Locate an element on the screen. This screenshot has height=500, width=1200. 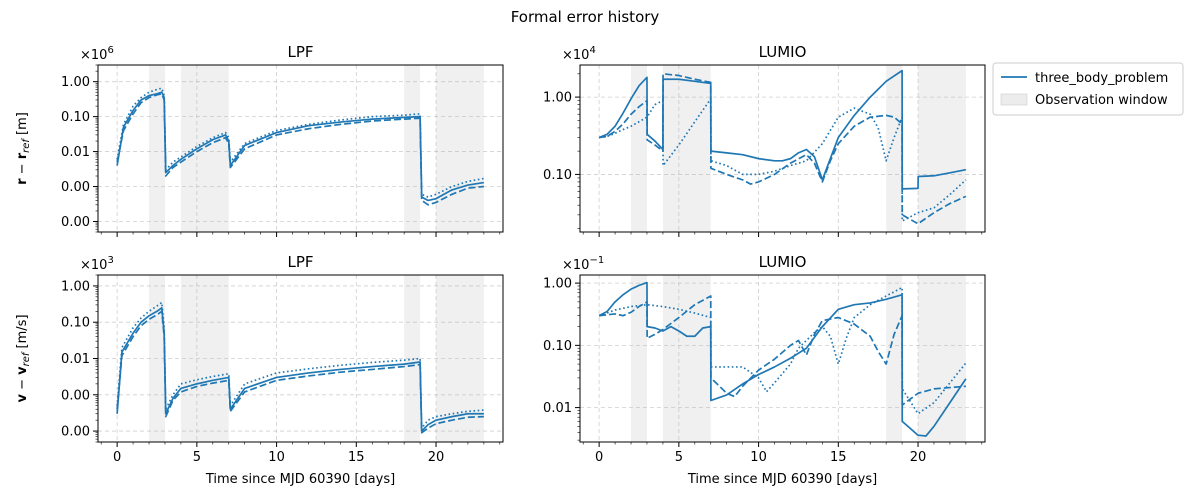
y-axis-label: v − vref [m/s] is located at coordinates (23, 358).